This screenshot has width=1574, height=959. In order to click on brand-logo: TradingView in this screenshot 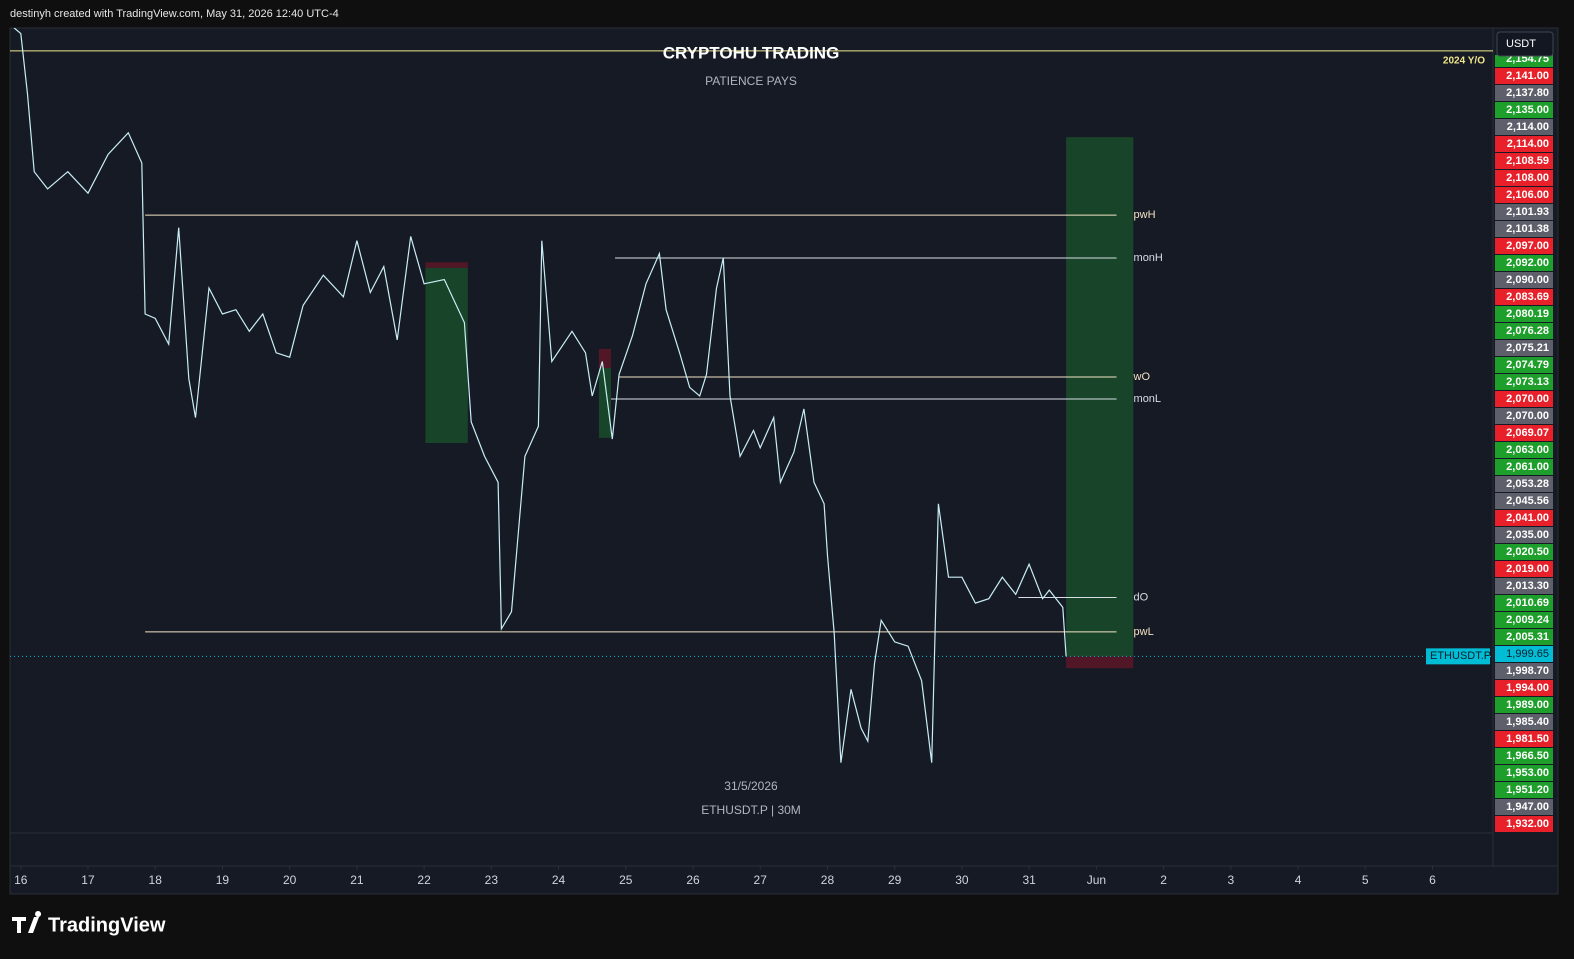, I will do `click(89, 923)`.